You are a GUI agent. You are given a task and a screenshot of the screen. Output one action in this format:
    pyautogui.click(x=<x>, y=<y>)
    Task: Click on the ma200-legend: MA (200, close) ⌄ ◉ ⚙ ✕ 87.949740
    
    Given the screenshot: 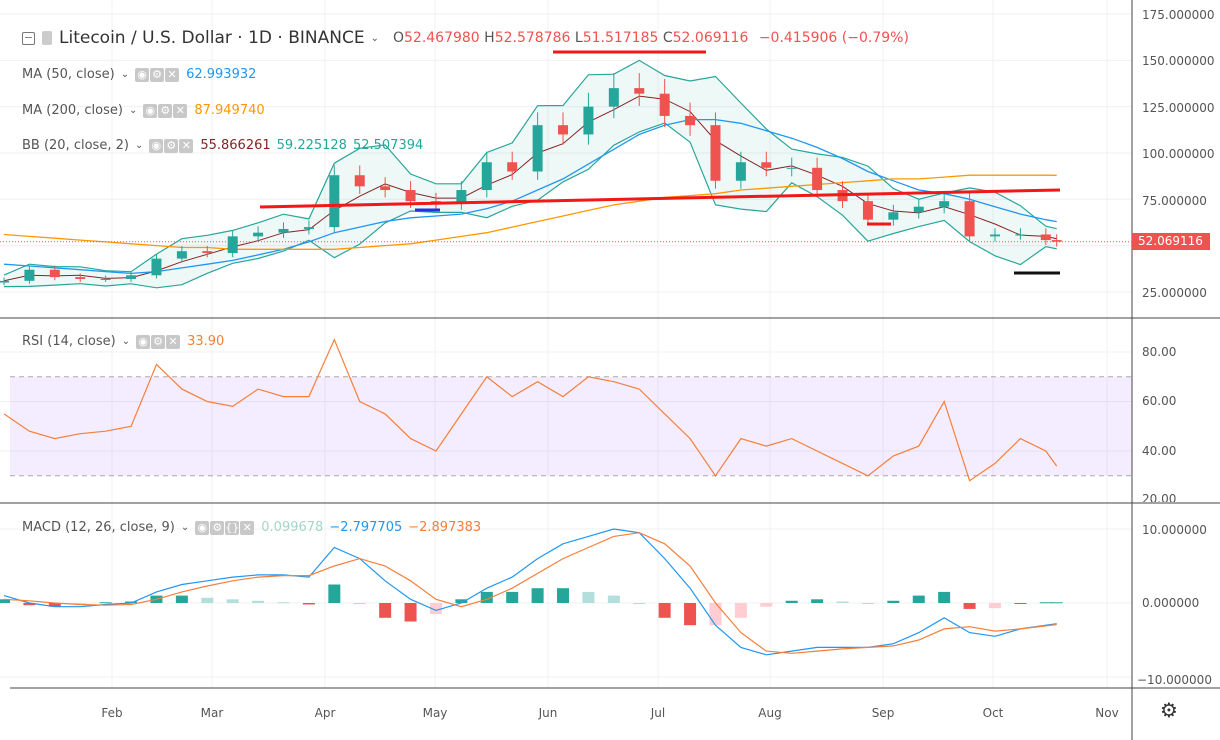 What is the action you would take?
    pyautogui.click(x=143, y=110)
    